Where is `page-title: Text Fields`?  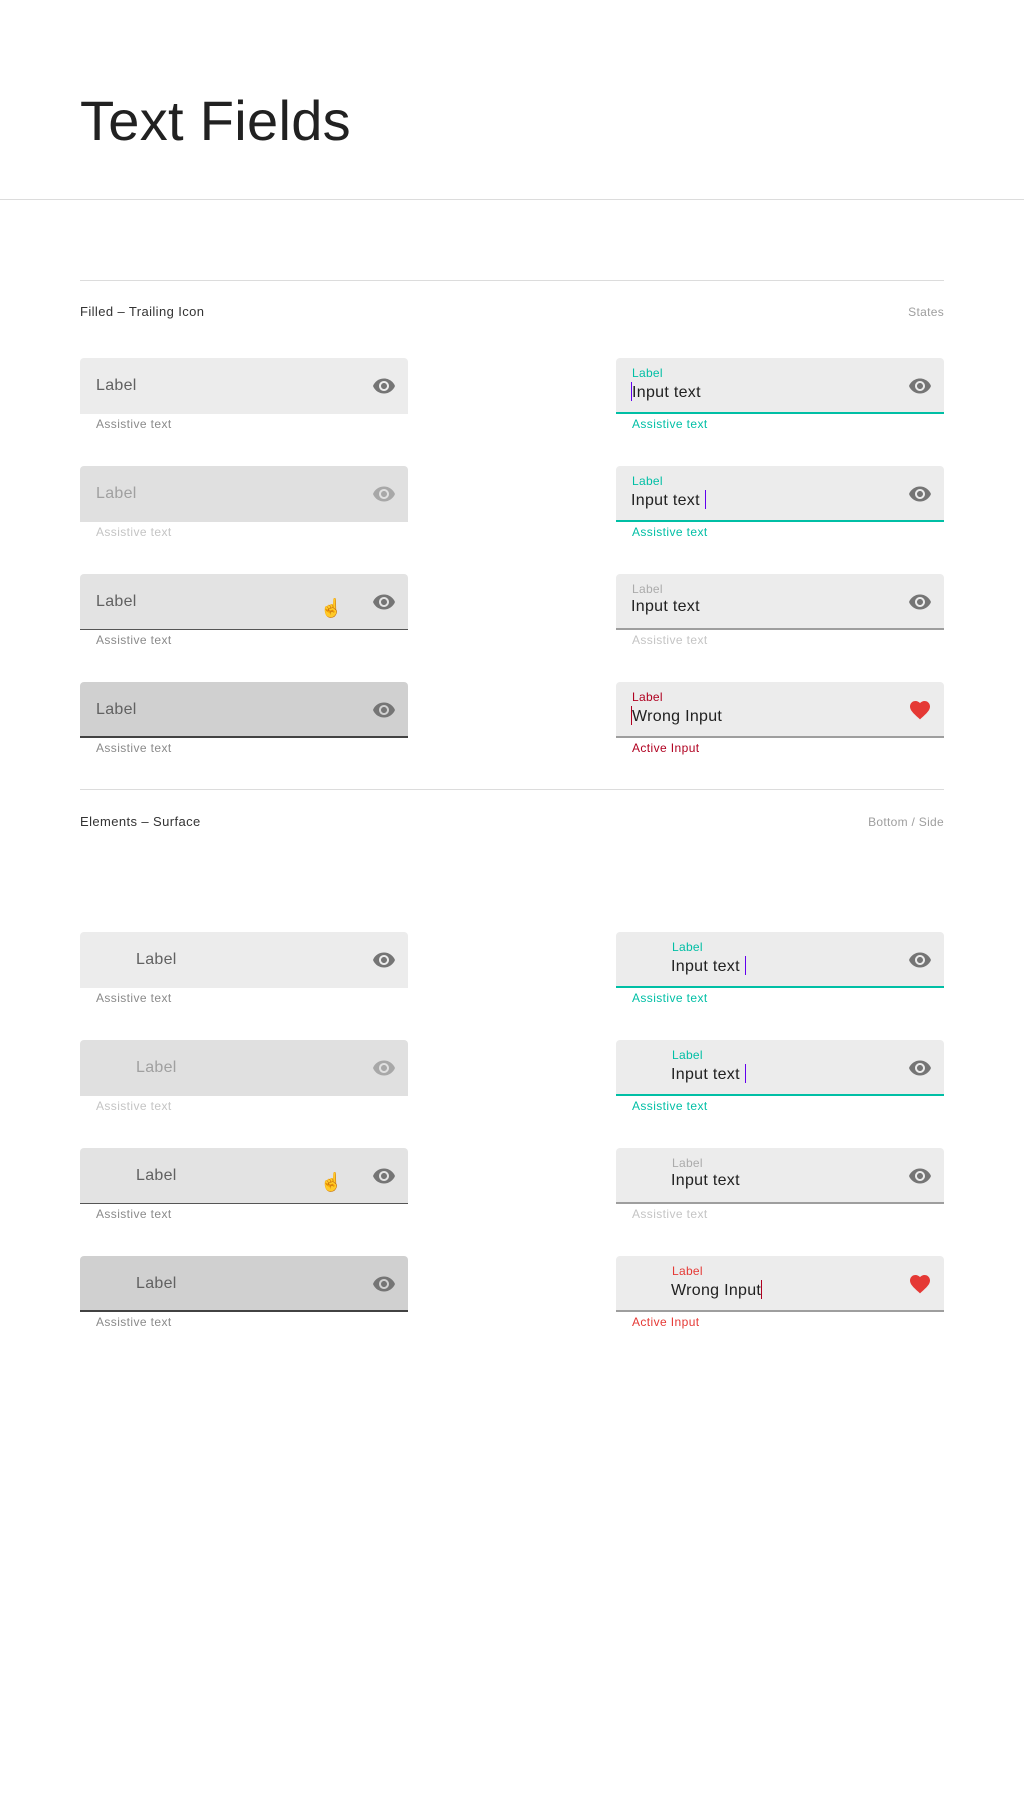
page-title: Text Fields is located at coordinates (215, 120).